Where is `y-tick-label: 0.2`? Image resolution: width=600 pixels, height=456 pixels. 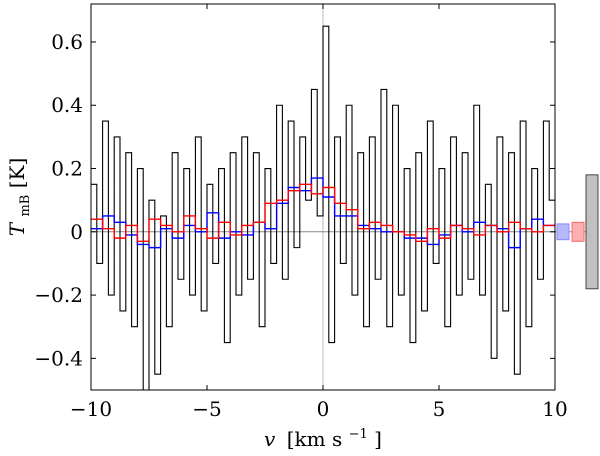 y-tick-label: 0.2 is located at coordinates (67, 169).